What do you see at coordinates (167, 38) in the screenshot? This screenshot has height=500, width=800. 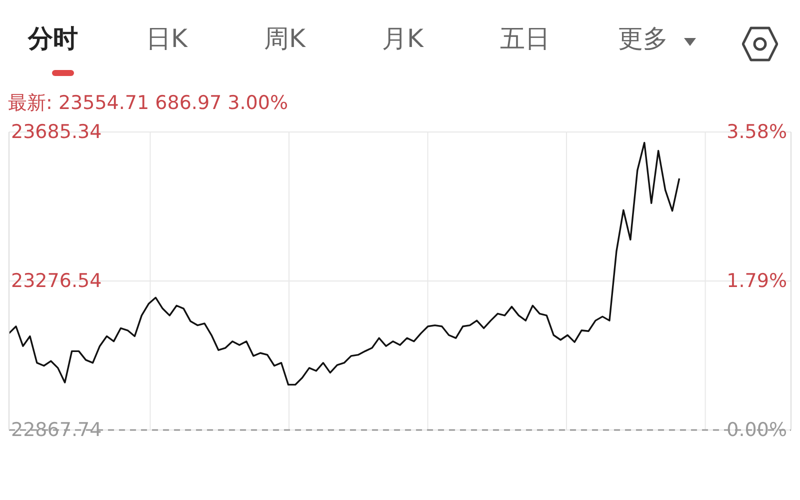 I see `text: 日K` at bounding box center [167, 38].